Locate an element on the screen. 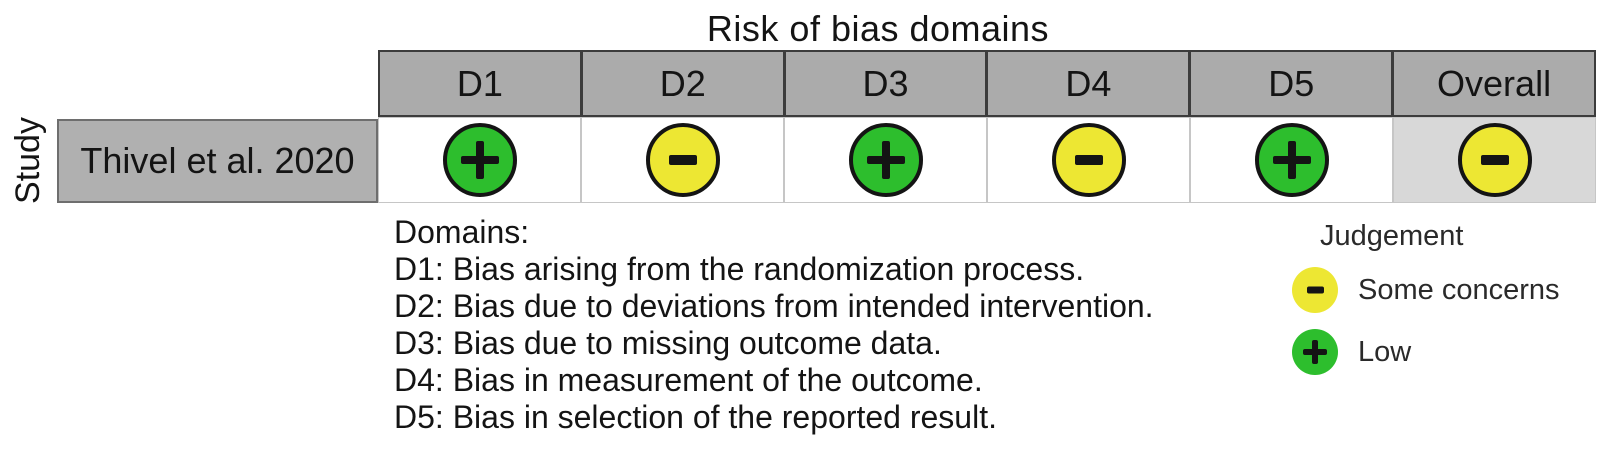 Image resolution: width=1610 pixels, height=458 pixels. judgement-legend-item: Low is located at coordinates (1426, 352).